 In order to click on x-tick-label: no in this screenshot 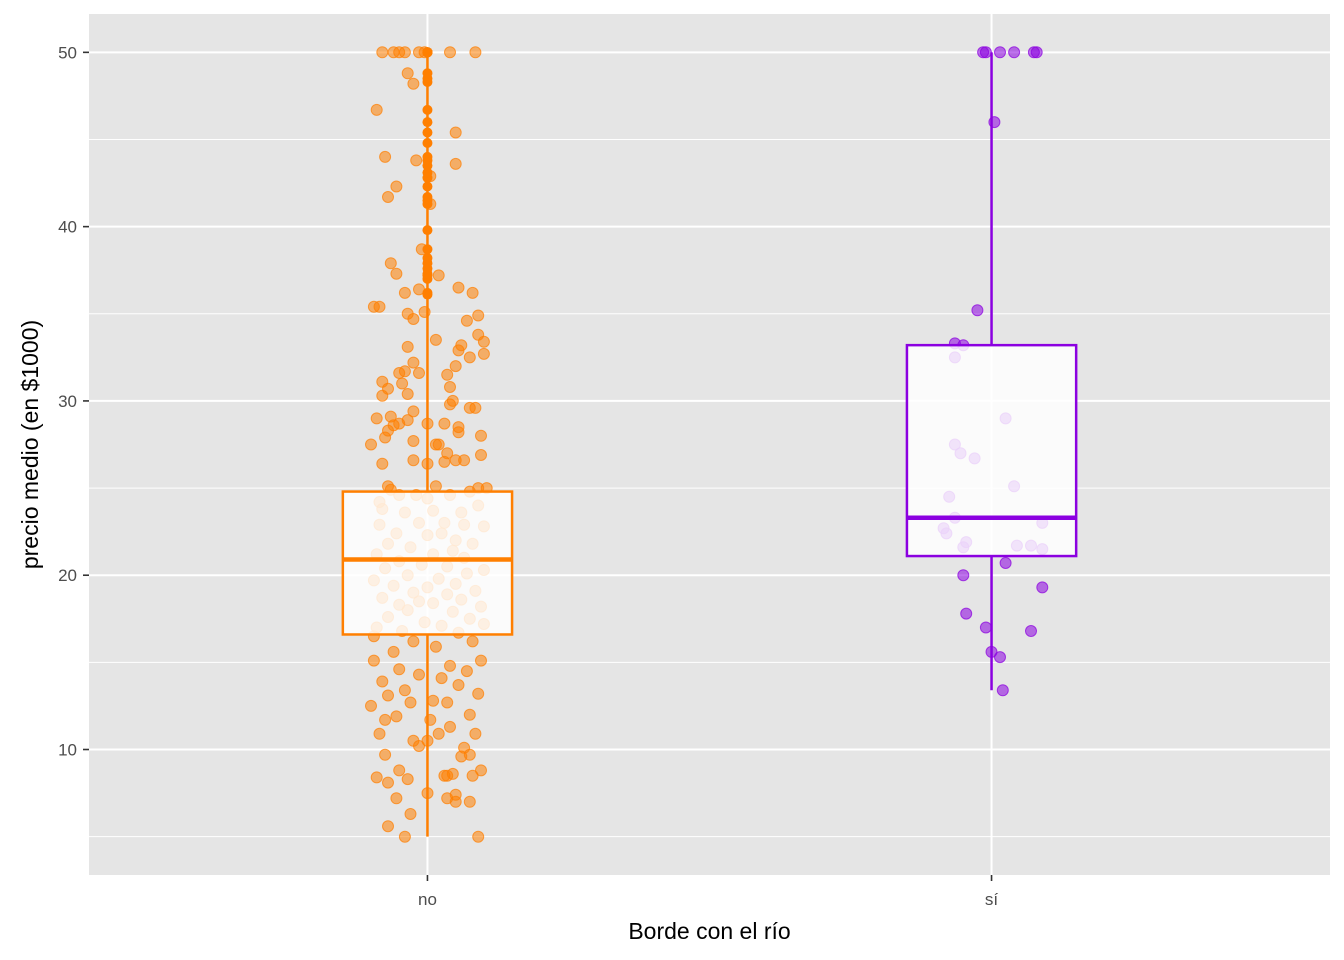, I will do `click(427, 899)`.